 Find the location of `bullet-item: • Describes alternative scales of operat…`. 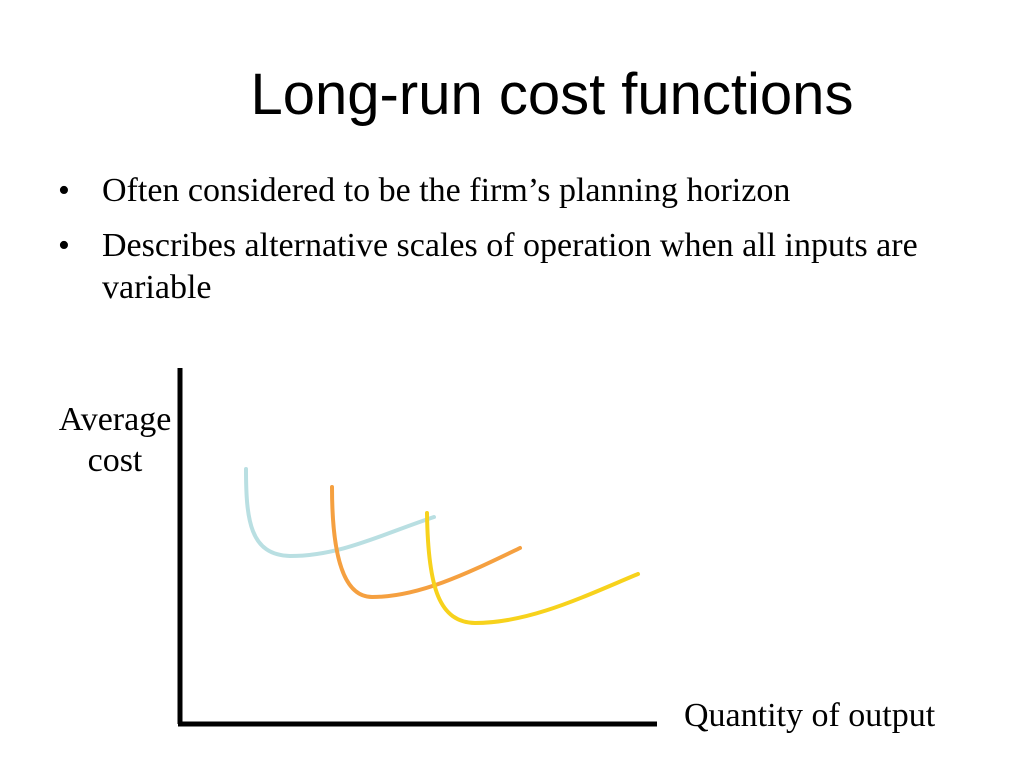

bullet-item: • Describes alternative scales of operat… is located at coordinates (508, 267).